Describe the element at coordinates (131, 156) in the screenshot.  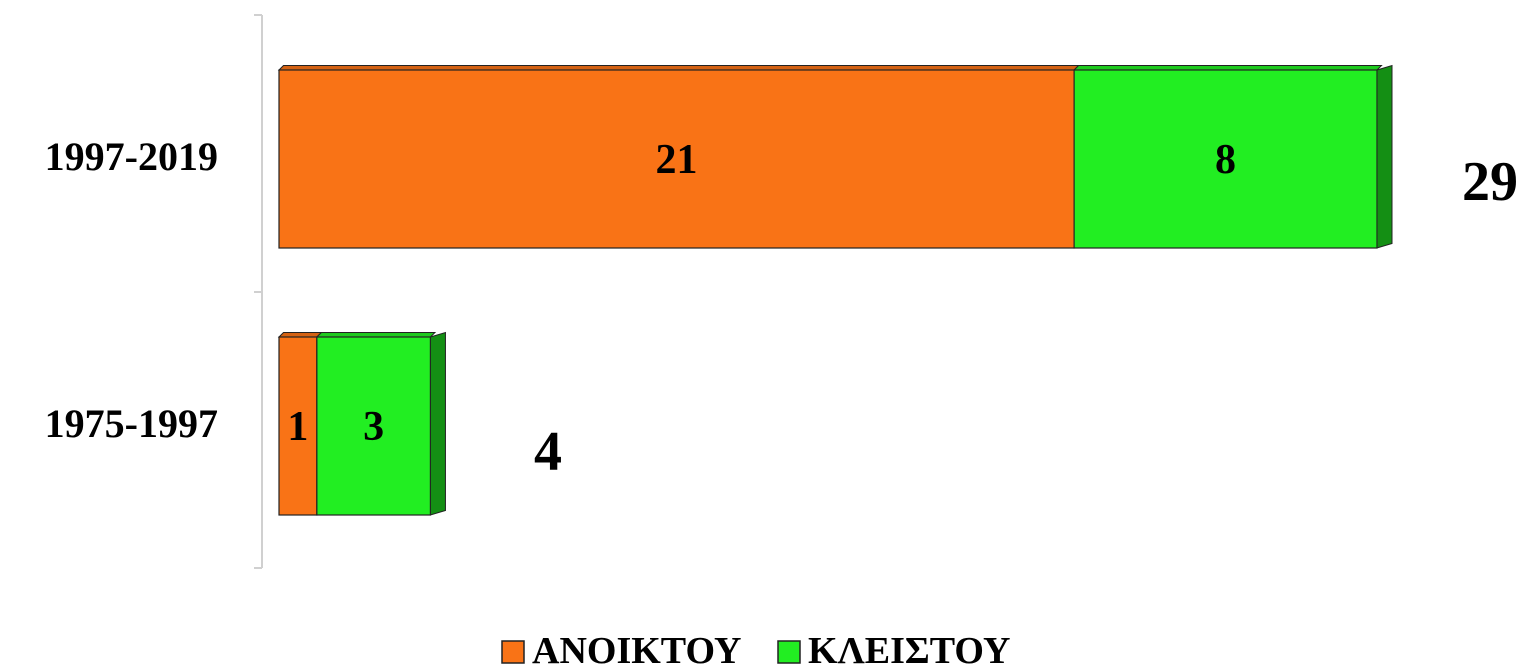
I see `category-label-1997-2019: 1997-2019` at that location.